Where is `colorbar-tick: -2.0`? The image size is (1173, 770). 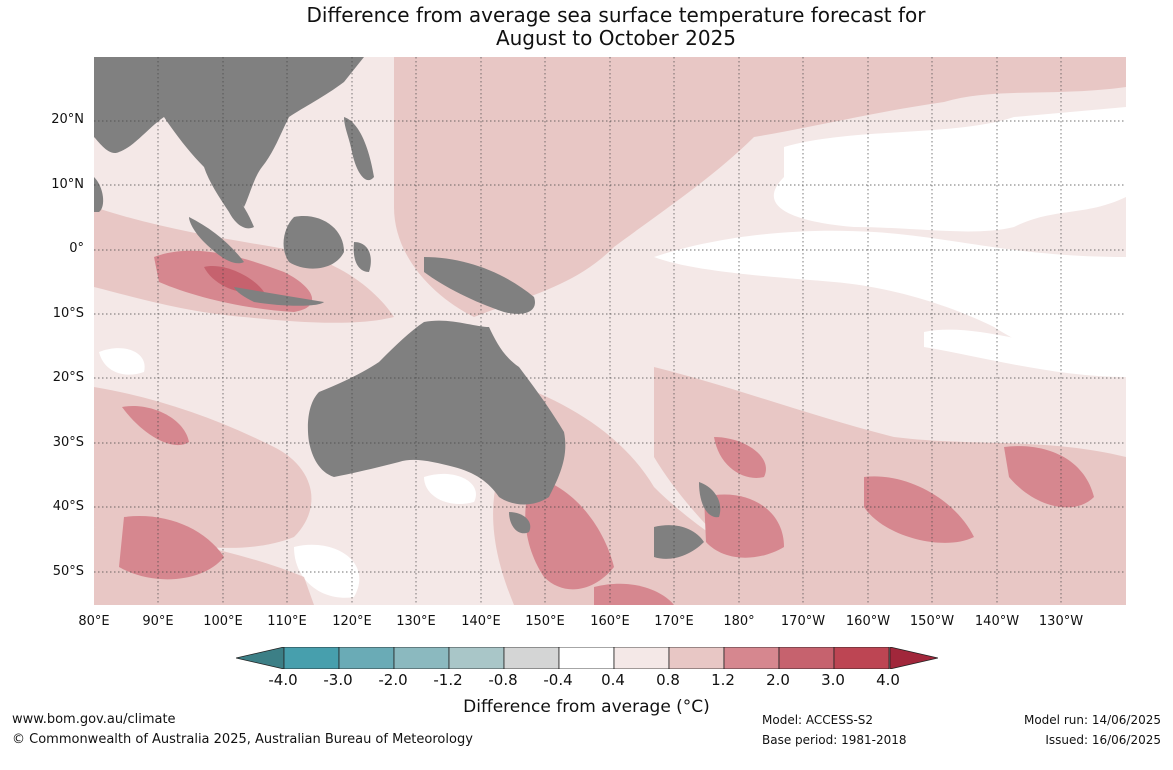 colorbar-tick: -2.0 is located at coordinates (393, 680).